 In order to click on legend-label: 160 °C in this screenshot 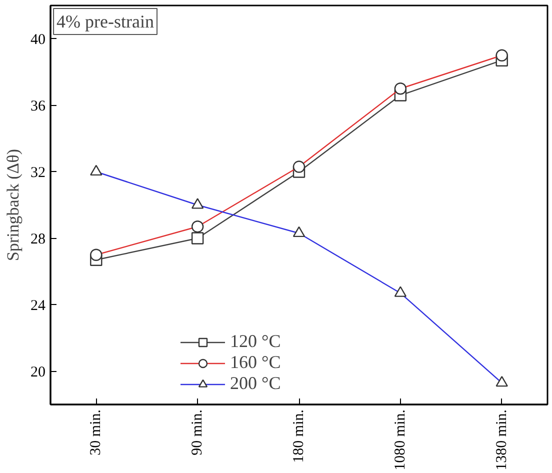, I will do `click(255, 362)`.